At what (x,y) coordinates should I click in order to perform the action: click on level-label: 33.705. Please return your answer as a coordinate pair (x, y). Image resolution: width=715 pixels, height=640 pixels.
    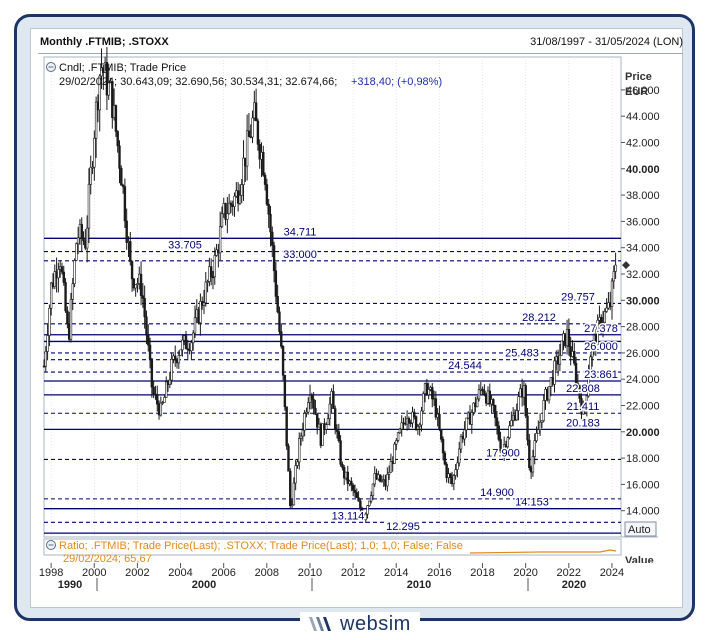
    Looking at the image, I should click on (185, 246).